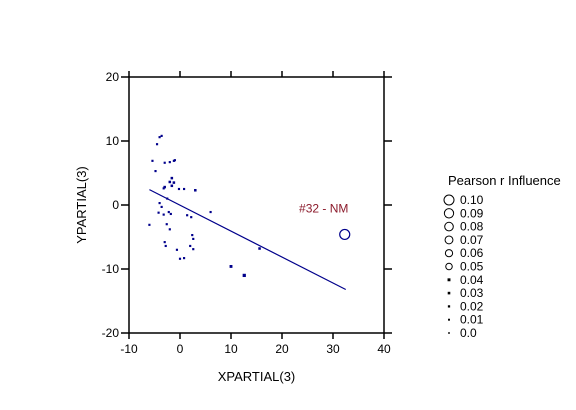 The width and height of the screenshot is (576, 410). I want to click on y-tick-label: -10, so click(111, 269).